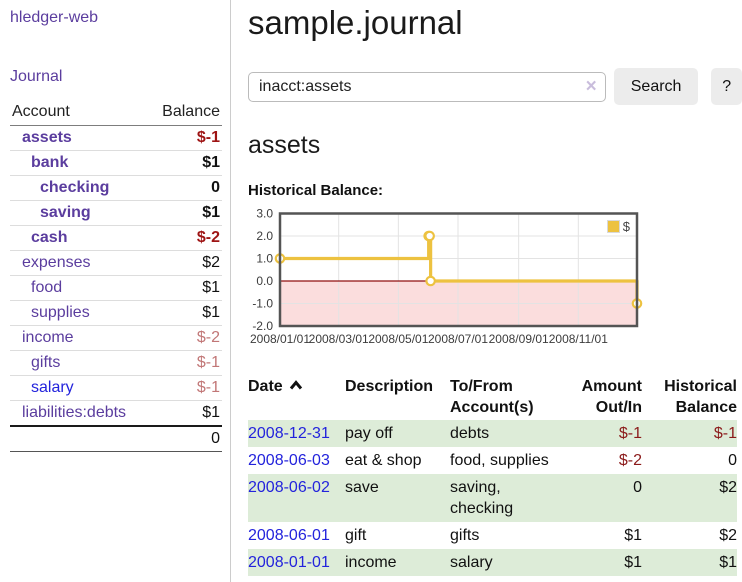  I want to click on transaction-description: save, so click(362, 487).